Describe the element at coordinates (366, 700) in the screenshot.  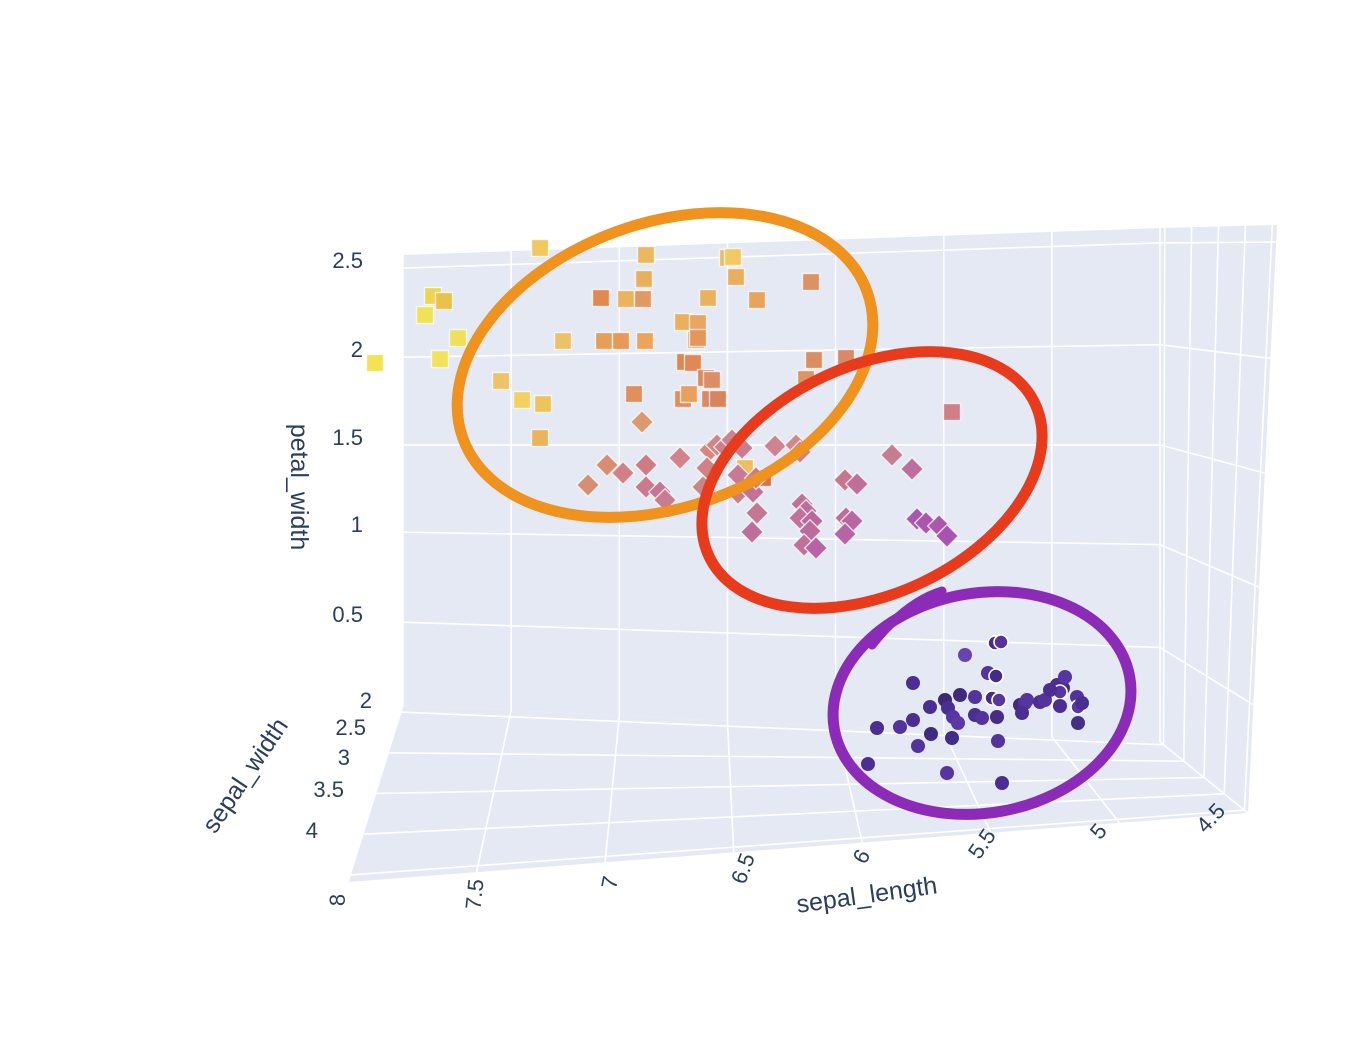
I see `y-axis-tick-label: 2` at that location.